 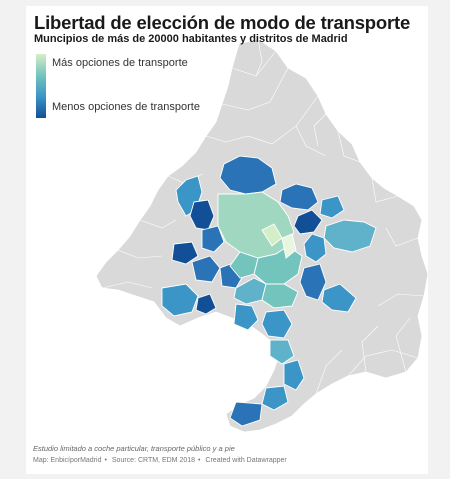 What do you see at coordinates (67, 460) in the screenshot?
I see `map-credit: Map: EnbicíporMadrid` at bounding box center [67, 460].